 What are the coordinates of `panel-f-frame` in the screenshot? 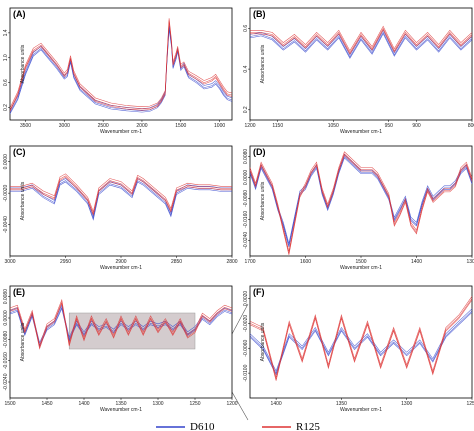 It's located at (361, 342).